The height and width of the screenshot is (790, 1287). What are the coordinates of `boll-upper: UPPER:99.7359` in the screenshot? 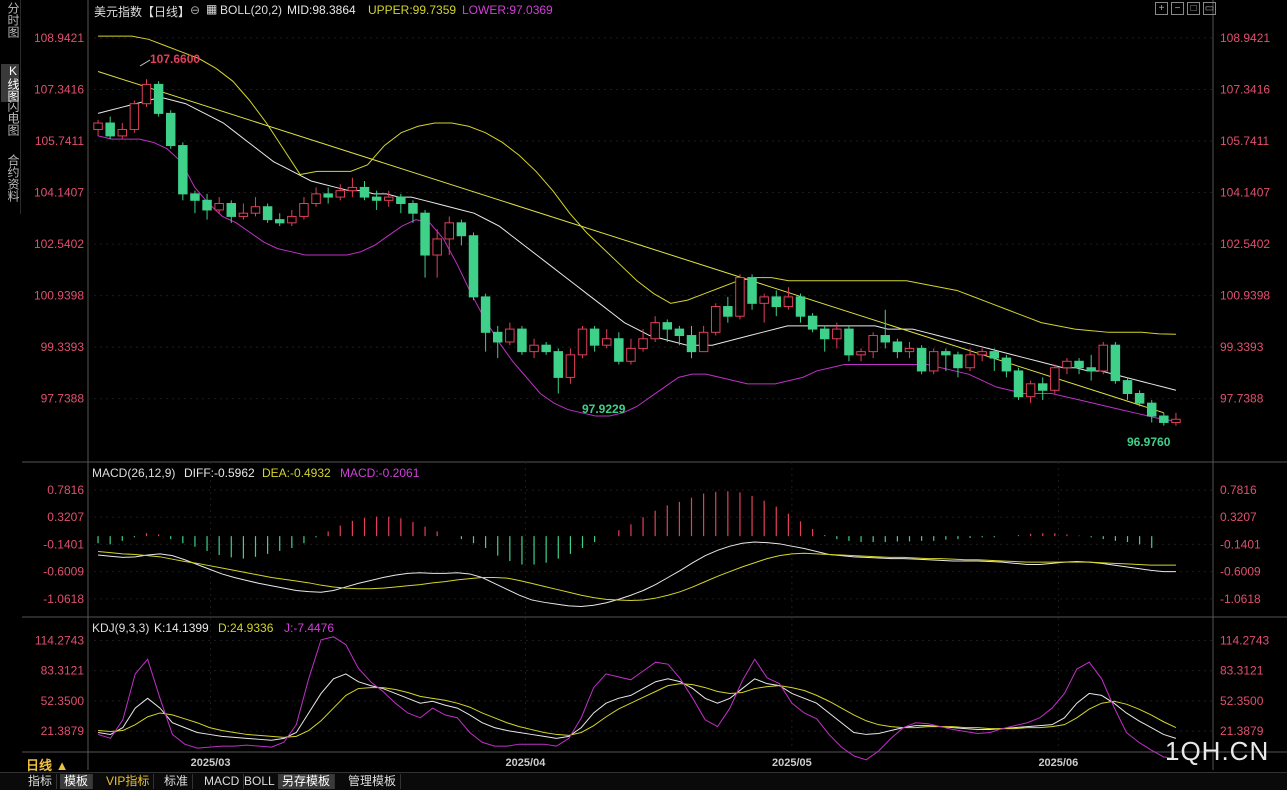 It's located at (412, 10).